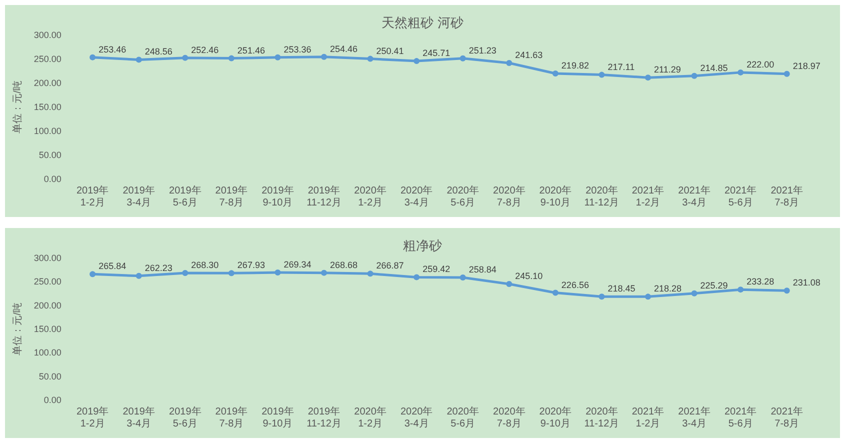 This screenshot has width=846, height=443. Describe the element at coordinates (714, 67) in the screenshot. I see `data-label: 214.85` at that location.